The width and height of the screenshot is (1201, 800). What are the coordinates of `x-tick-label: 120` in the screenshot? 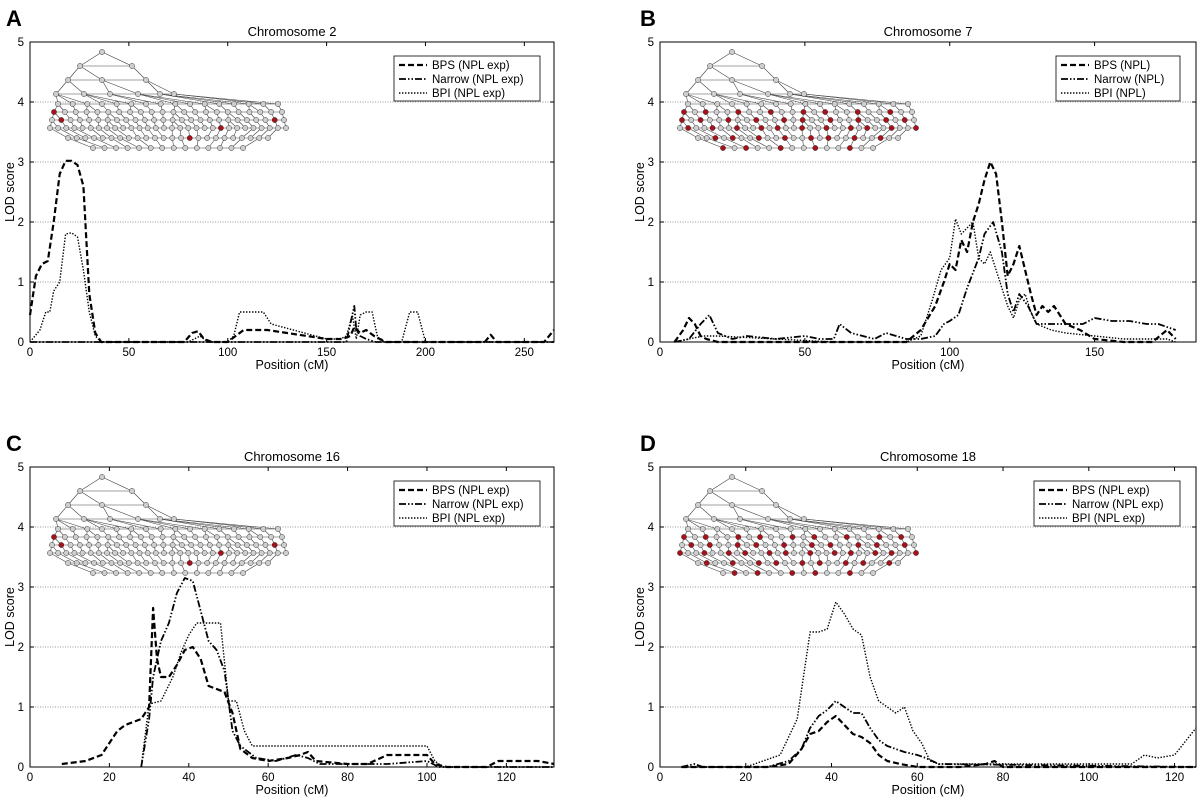 It's located at (506, 778).